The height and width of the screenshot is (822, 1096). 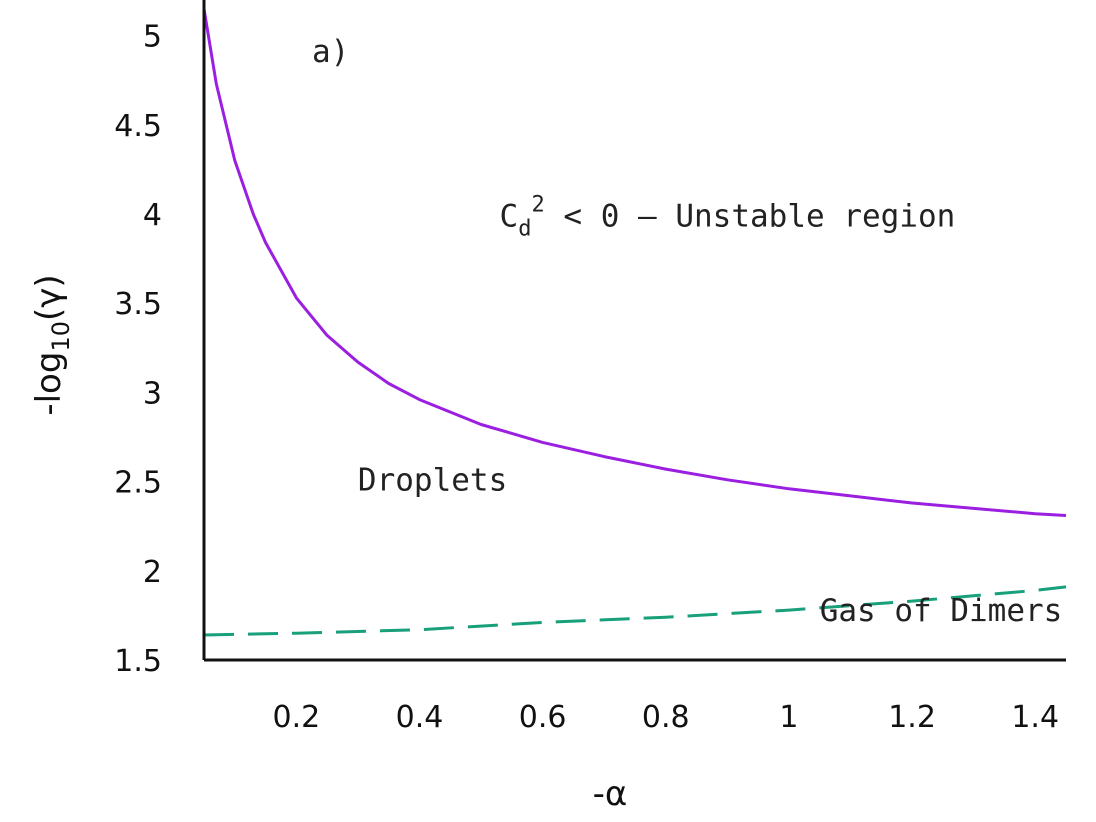 I want to click on y-axis-title-prefix: -log, so click(x=49, y=384).